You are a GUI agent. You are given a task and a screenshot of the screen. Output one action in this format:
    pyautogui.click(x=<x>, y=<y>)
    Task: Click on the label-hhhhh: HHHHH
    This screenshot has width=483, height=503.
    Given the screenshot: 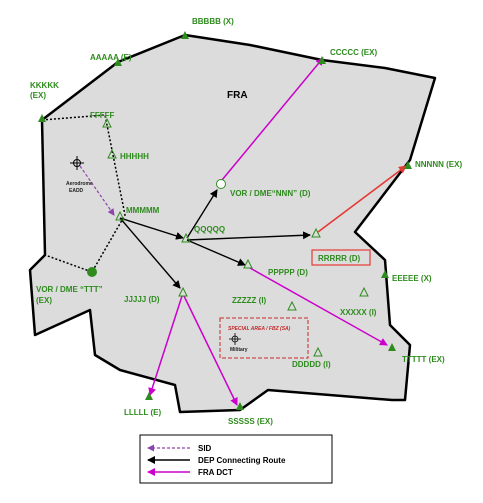 What is the action you would take?
    pyautogui.click(x=134, y=156)
    